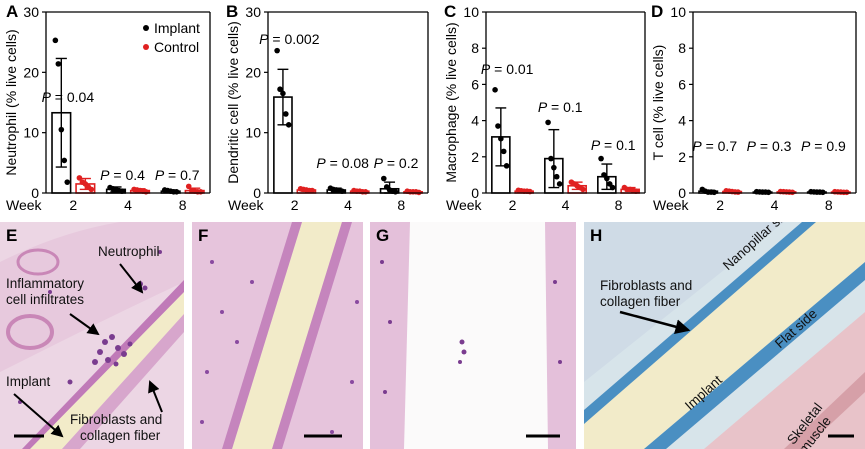  I want to click on histology-panel-f: F, so click(277, 335).